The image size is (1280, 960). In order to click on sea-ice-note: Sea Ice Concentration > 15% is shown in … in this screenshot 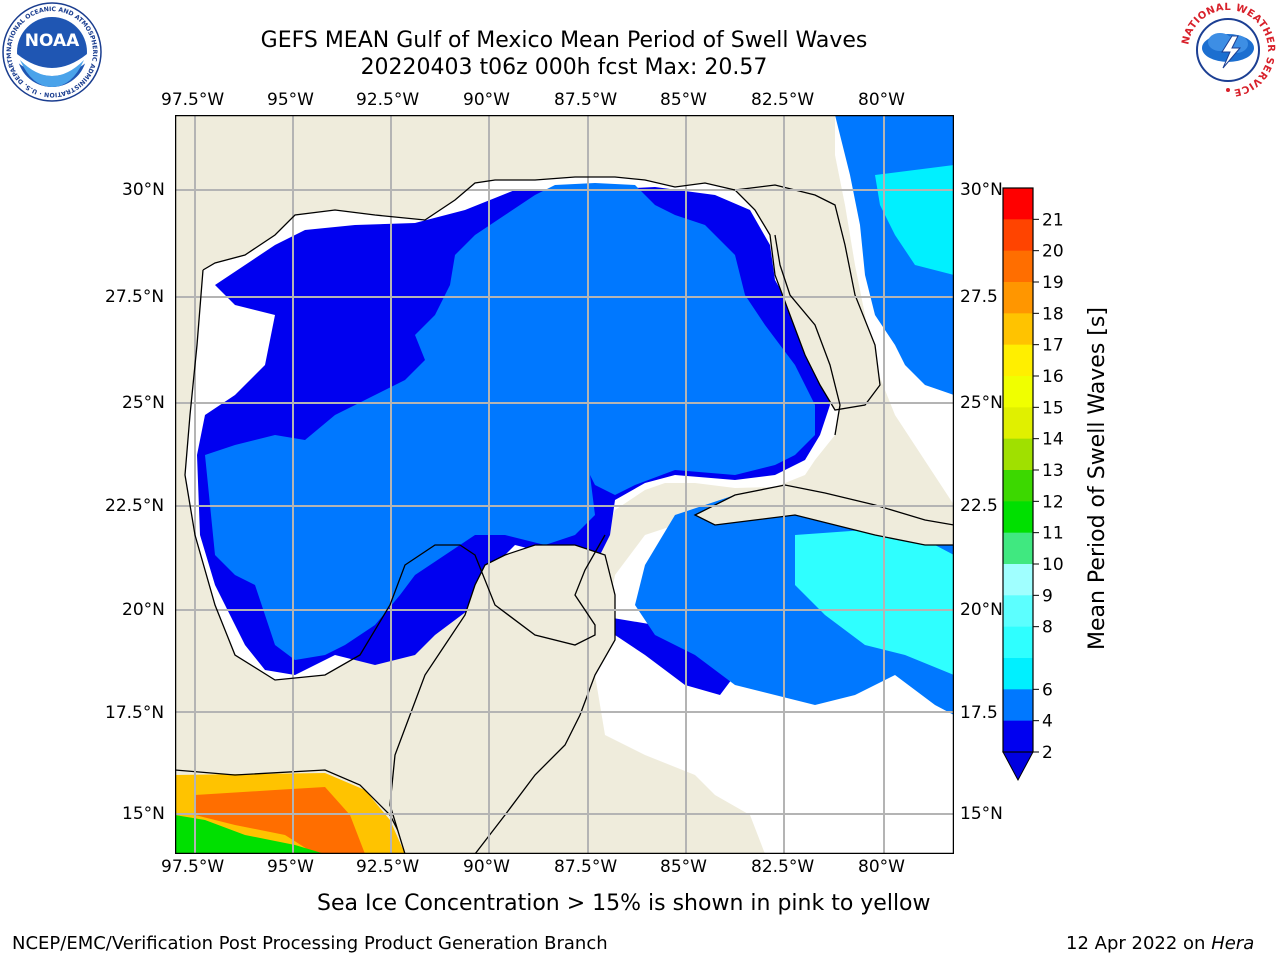, I will do `click(624, 903)`.